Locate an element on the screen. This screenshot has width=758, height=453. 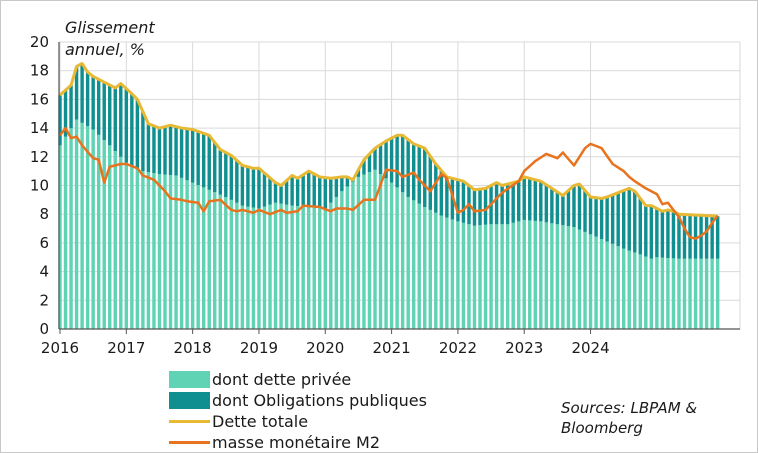
y-tick-label: 16 is located at coordinates (39, 99).